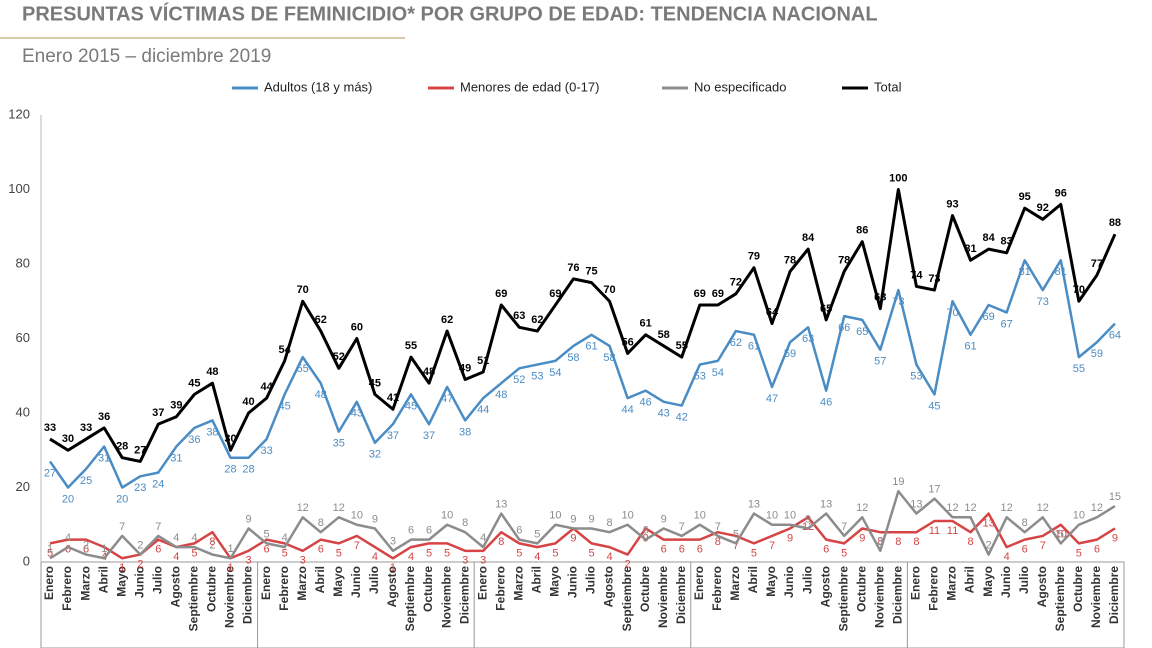 The height and width of the screenshot is (648, 1152). What do you see at coordinates (646, 403) in the screenshot?
I see `data-label: 46` at bounding box center [646, 403].